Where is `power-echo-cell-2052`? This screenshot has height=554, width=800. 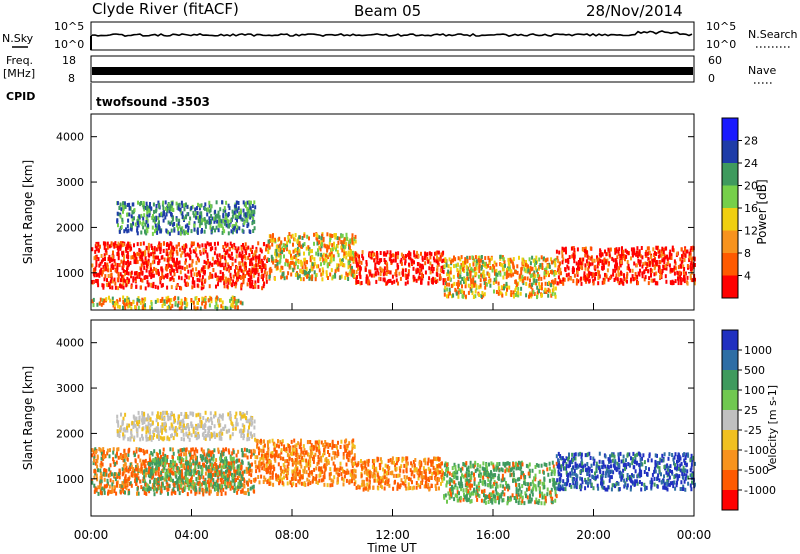 power-echo-cell-2052 is located at coordinates (503, 277).